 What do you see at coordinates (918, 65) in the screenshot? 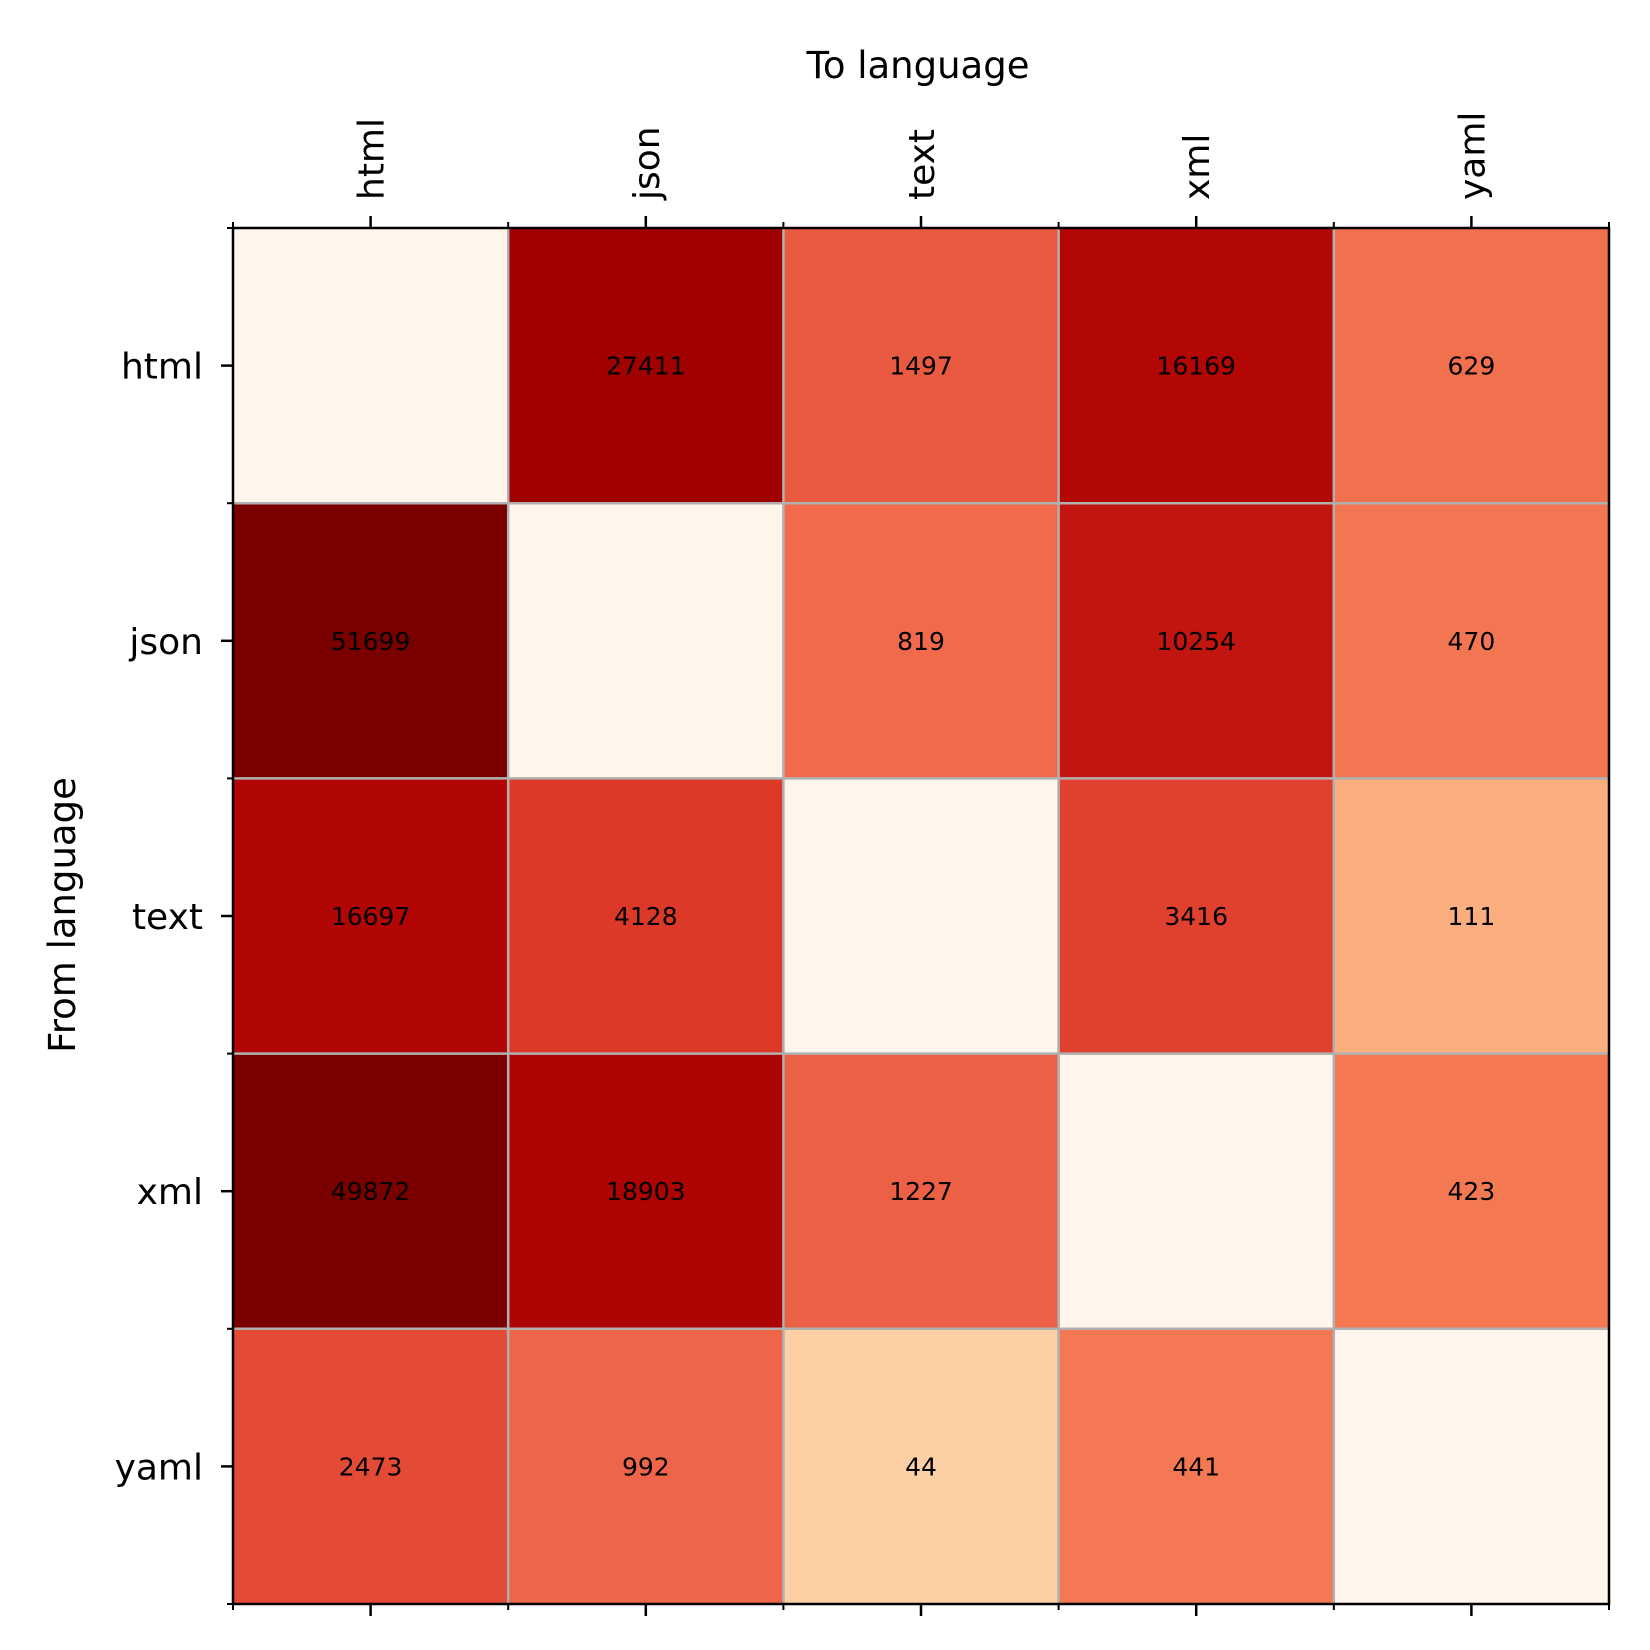
I see `x-axis-title: To language` at bounding box center [918, 65].